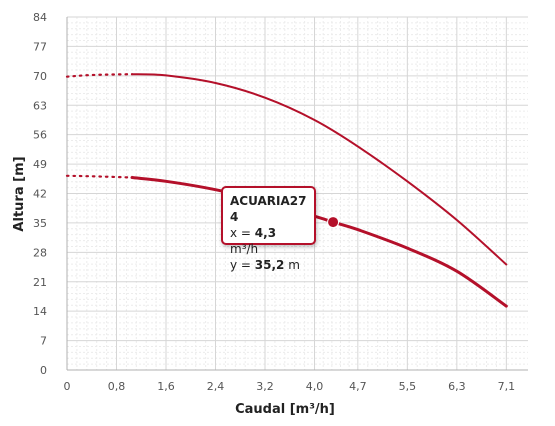 The width and height of the screenshot is (555, 426). Describe the element at coordinates (43, 370) in the screenshot. I see `y-tick-label: 0` at that location.